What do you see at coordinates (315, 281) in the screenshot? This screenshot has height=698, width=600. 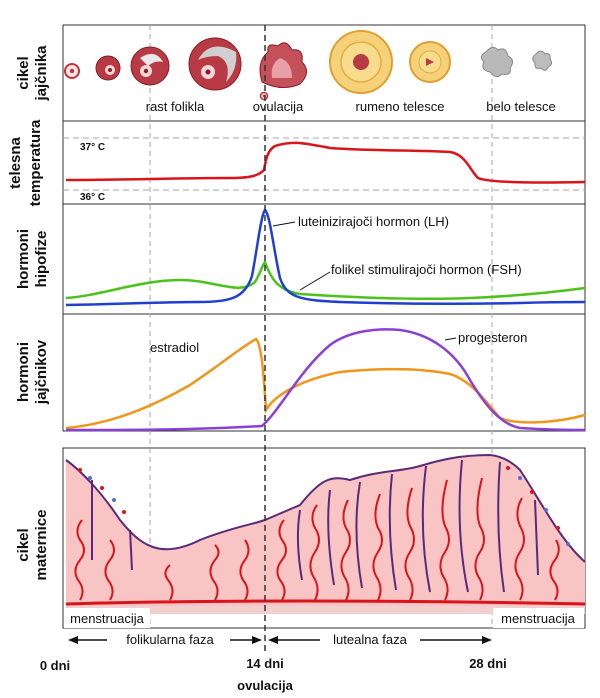 I see `fsh-leader-line` at bounding box center [315, 281].